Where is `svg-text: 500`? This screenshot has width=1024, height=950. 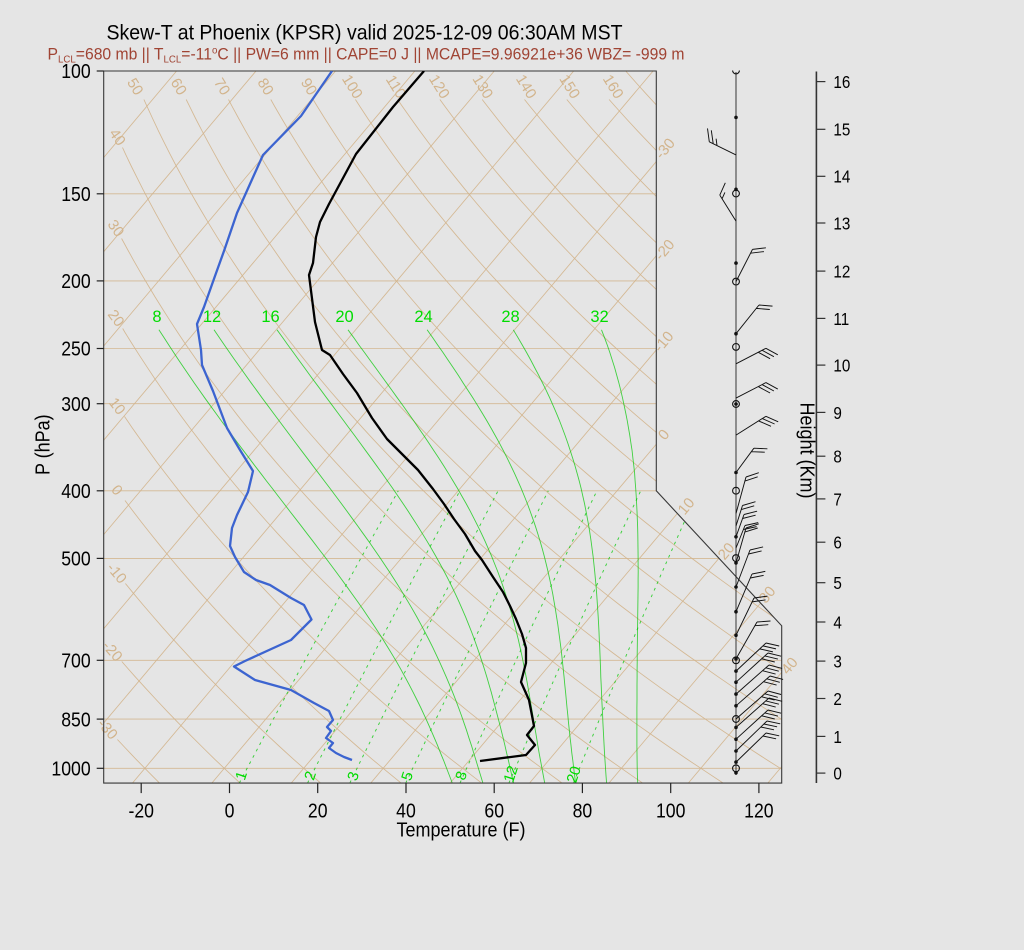 svg-text: 500 is located at coordinates (75, 560).